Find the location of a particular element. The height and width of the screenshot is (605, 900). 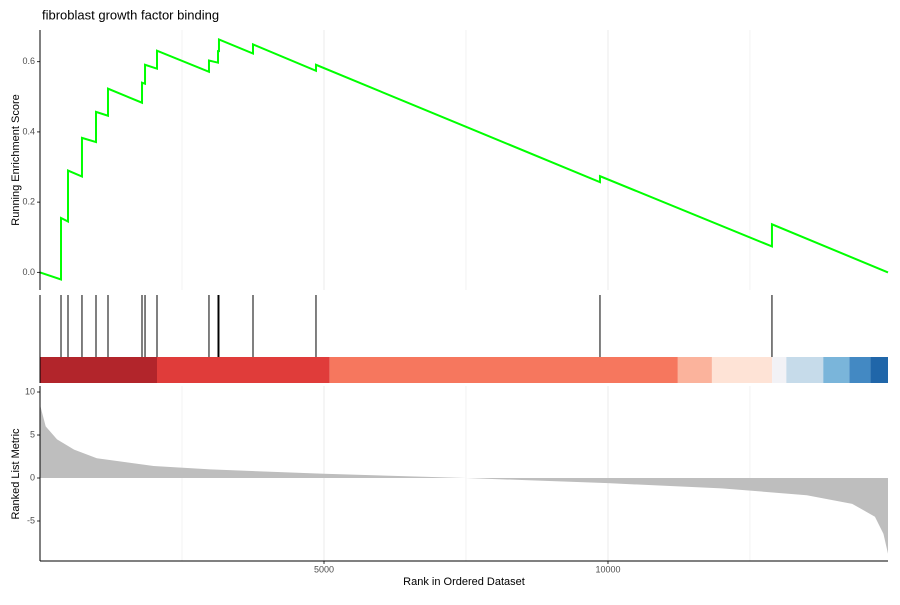

y-tick-label: -5 is located at coordinates (31, 520).